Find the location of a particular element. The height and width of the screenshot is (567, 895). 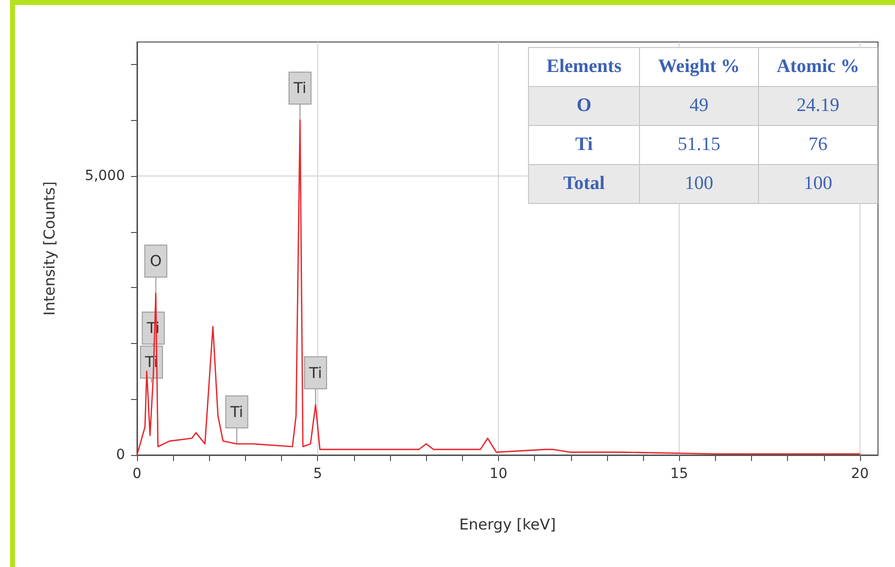

annotation: 24.19 is located at coordinates (818, 106).